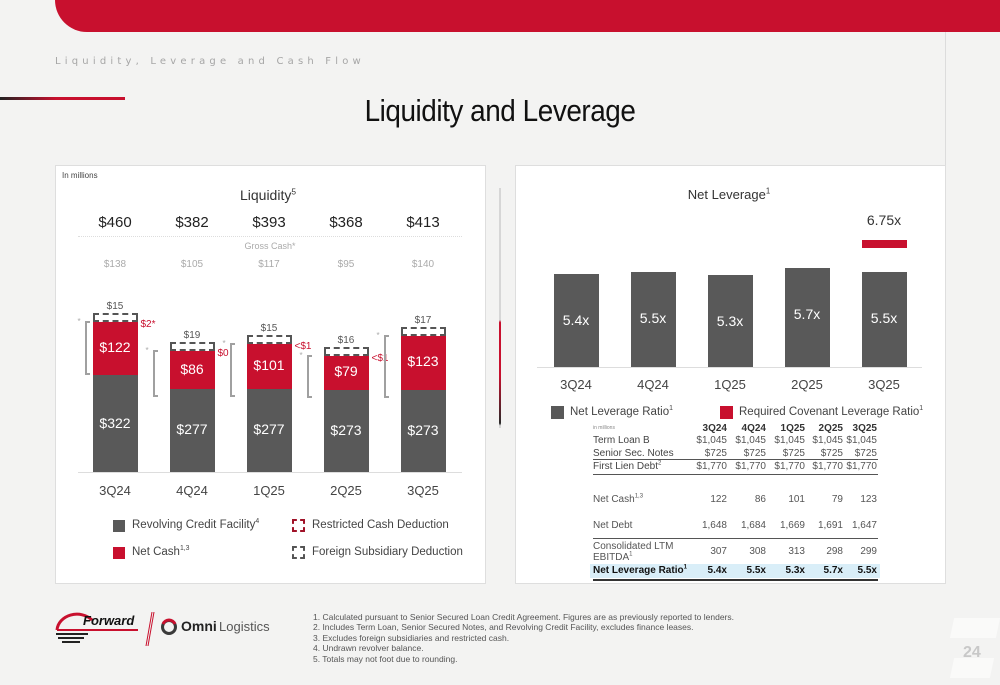 This screenshot has height=685, width=1000. What do you see at coordinates (368, 648) in the screenshot?
I see `footnote: 4. Undrawn revolver balance.` at bounding box center [368, 648].